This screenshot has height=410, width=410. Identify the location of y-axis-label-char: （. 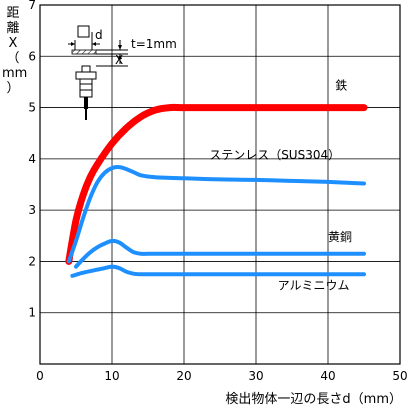
(13, 58).